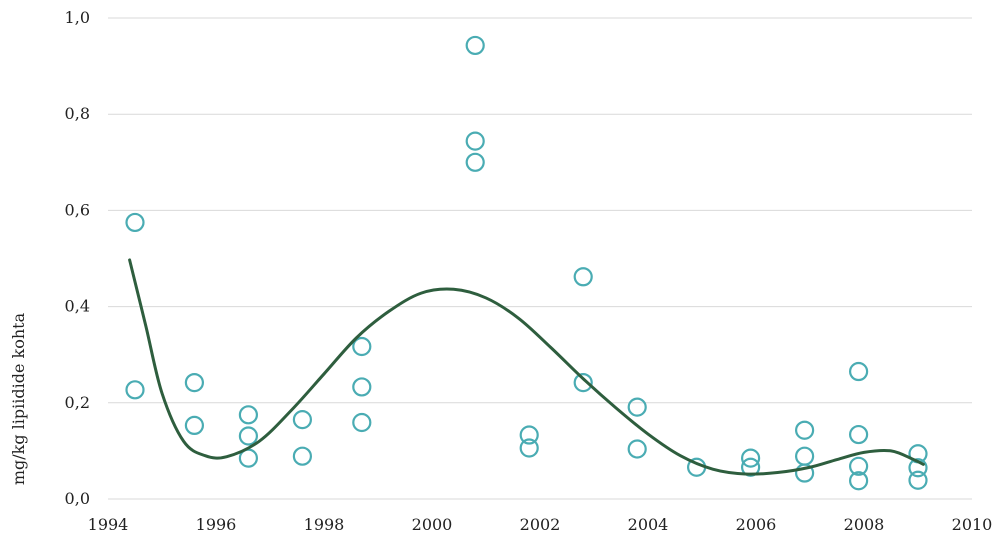 Image resolution: width=995 pixels, height=542 pixels. Describe the element at coordinates (324, 524) in the screenshot. I see `x-tick-label: 1998` at that location.